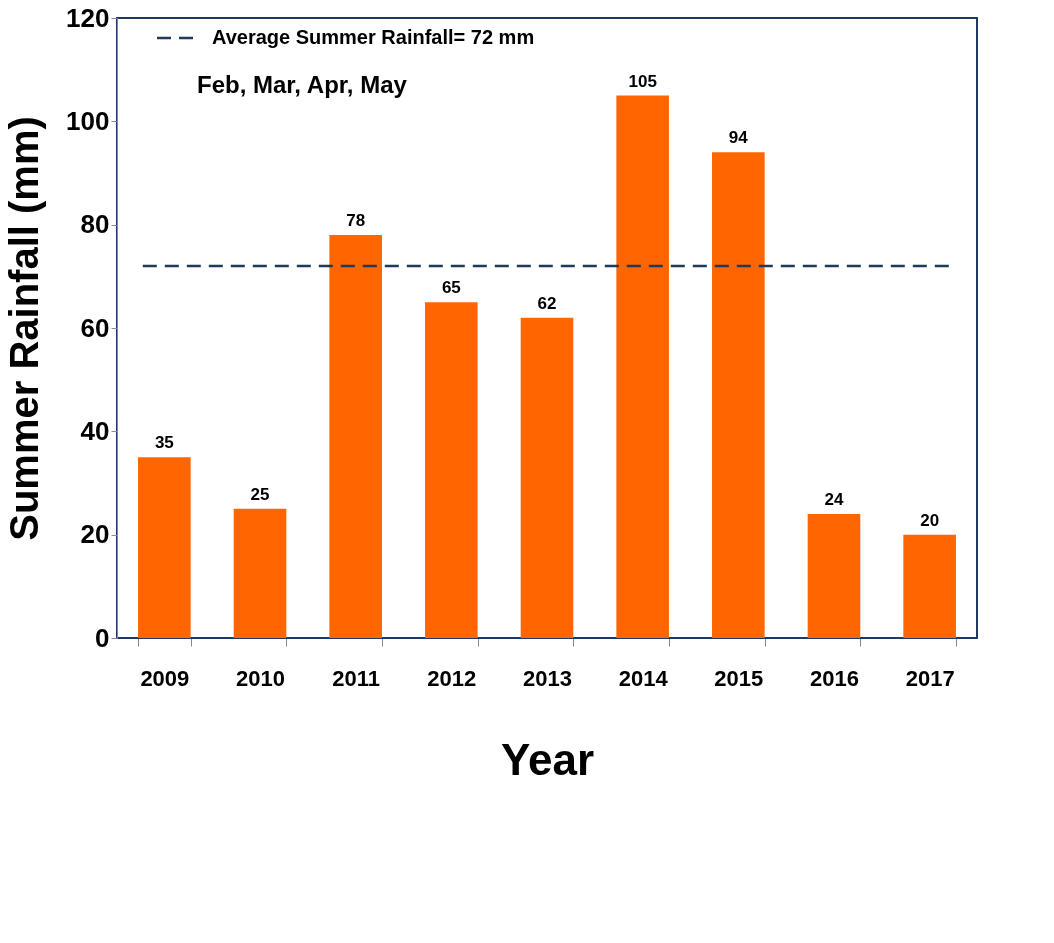 The image size is (1054, 943). I want to click on data-label: 25, so click(260, 494).